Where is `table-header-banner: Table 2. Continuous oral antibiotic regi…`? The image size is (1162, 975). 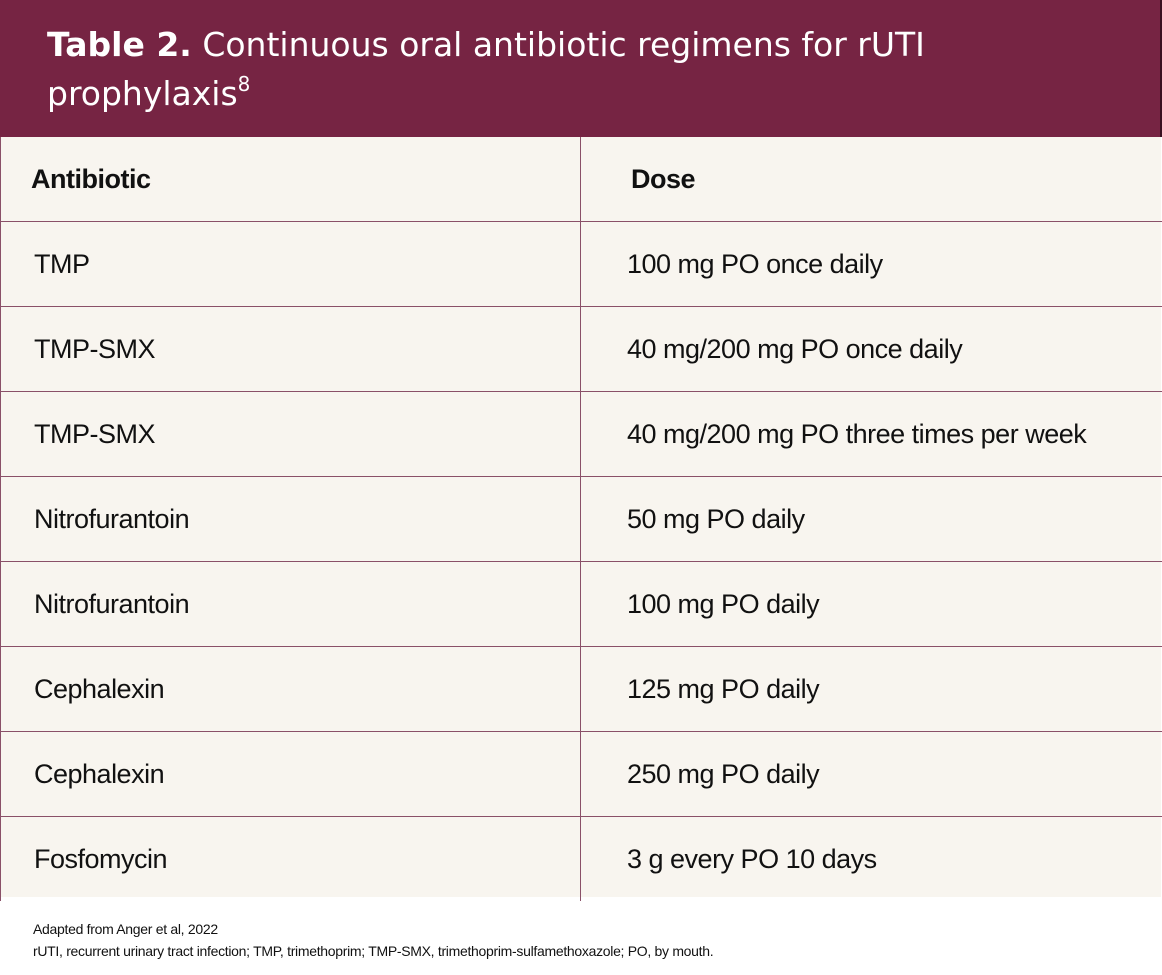 table-header-banner: Table 2. Continuous oral antibiotic regi… is located at coordinates (580, 68).